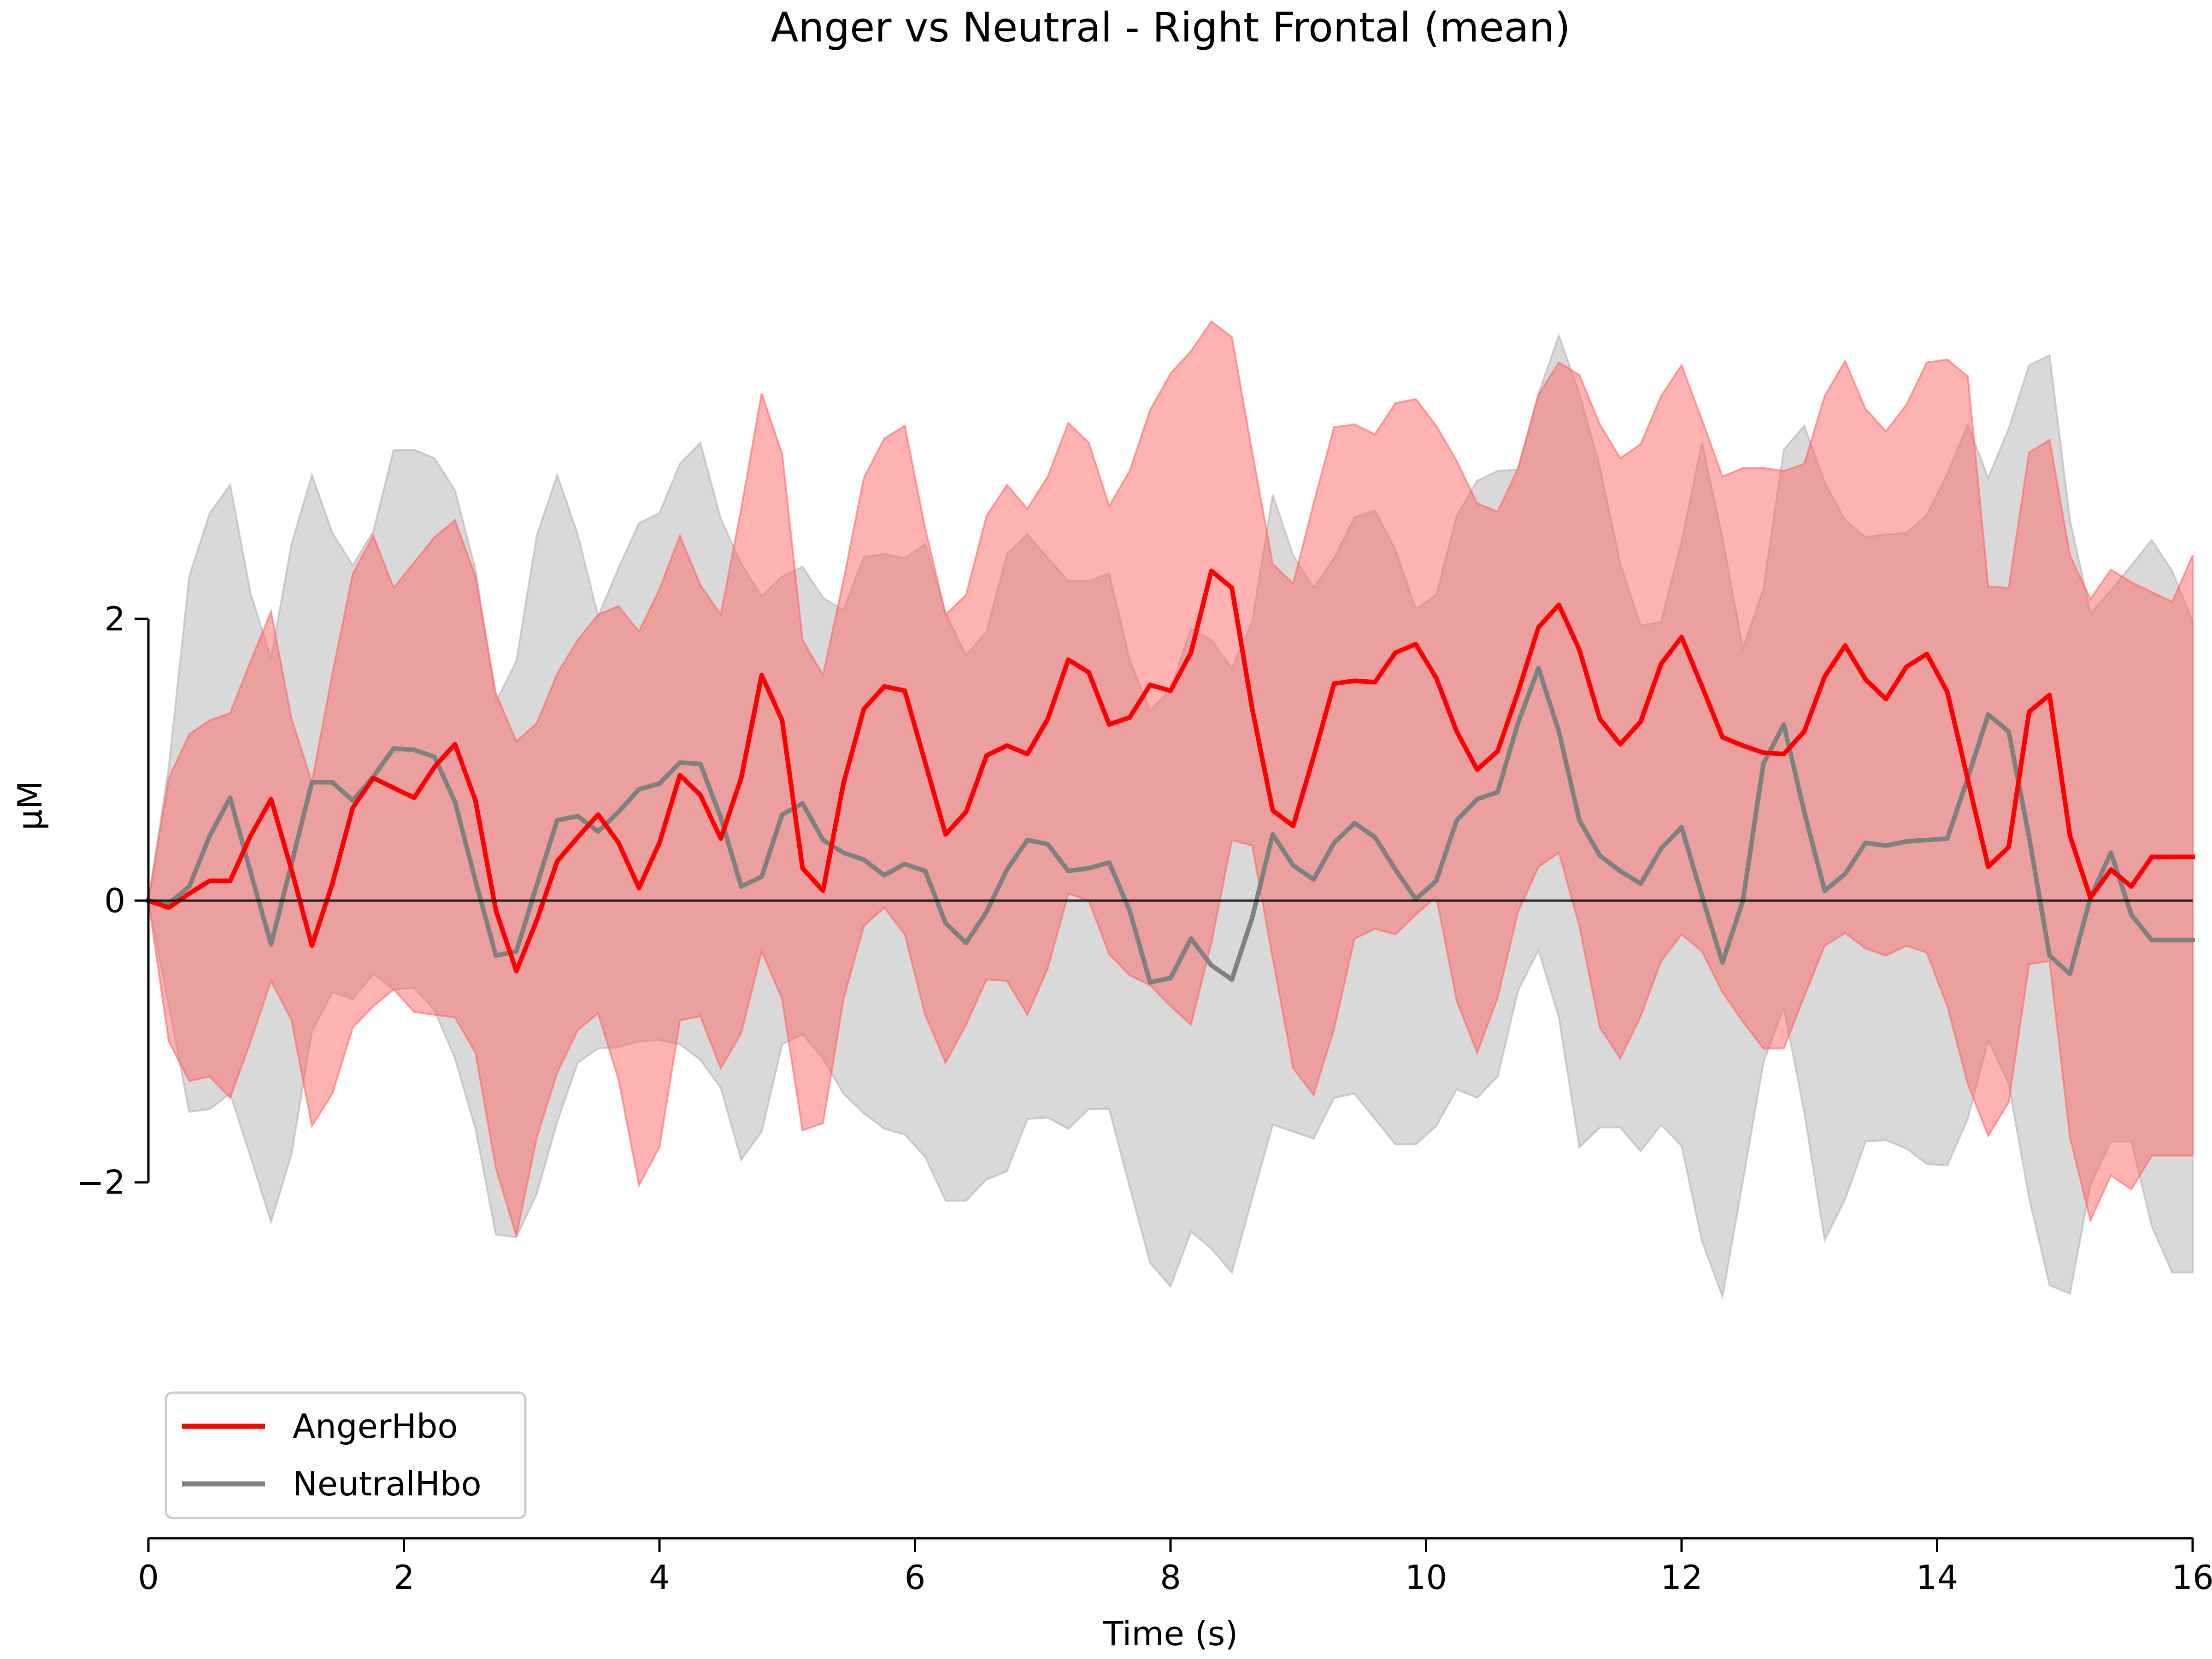  What do you see at coordinates (1170, 1577) in the screenshot?
I see `x-tick-label: 8` at bounding box center [1170, 1577].